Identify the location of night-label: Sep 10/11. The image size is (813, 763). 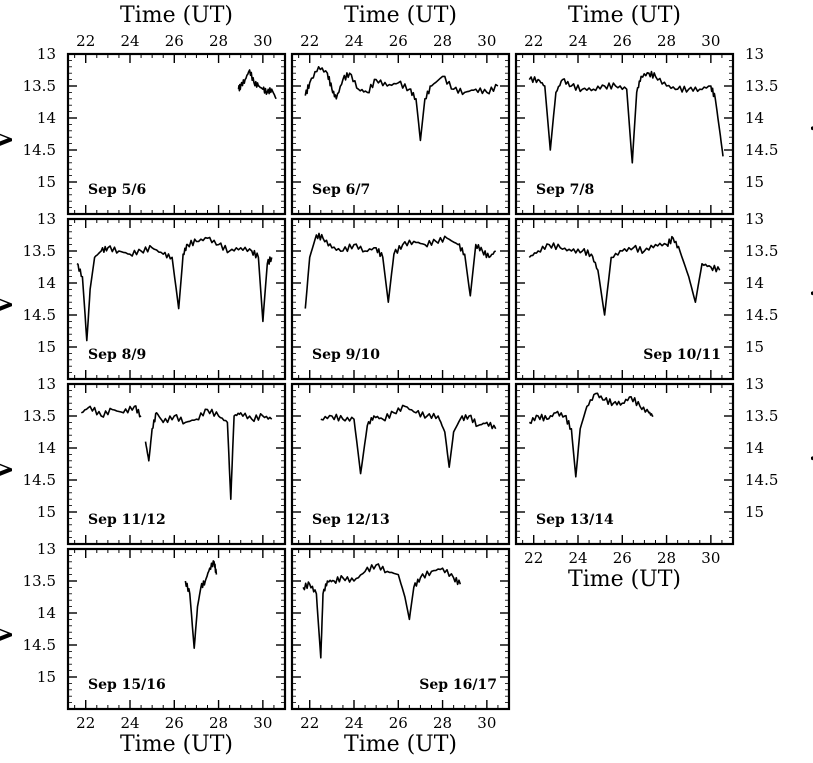
(682, 355).